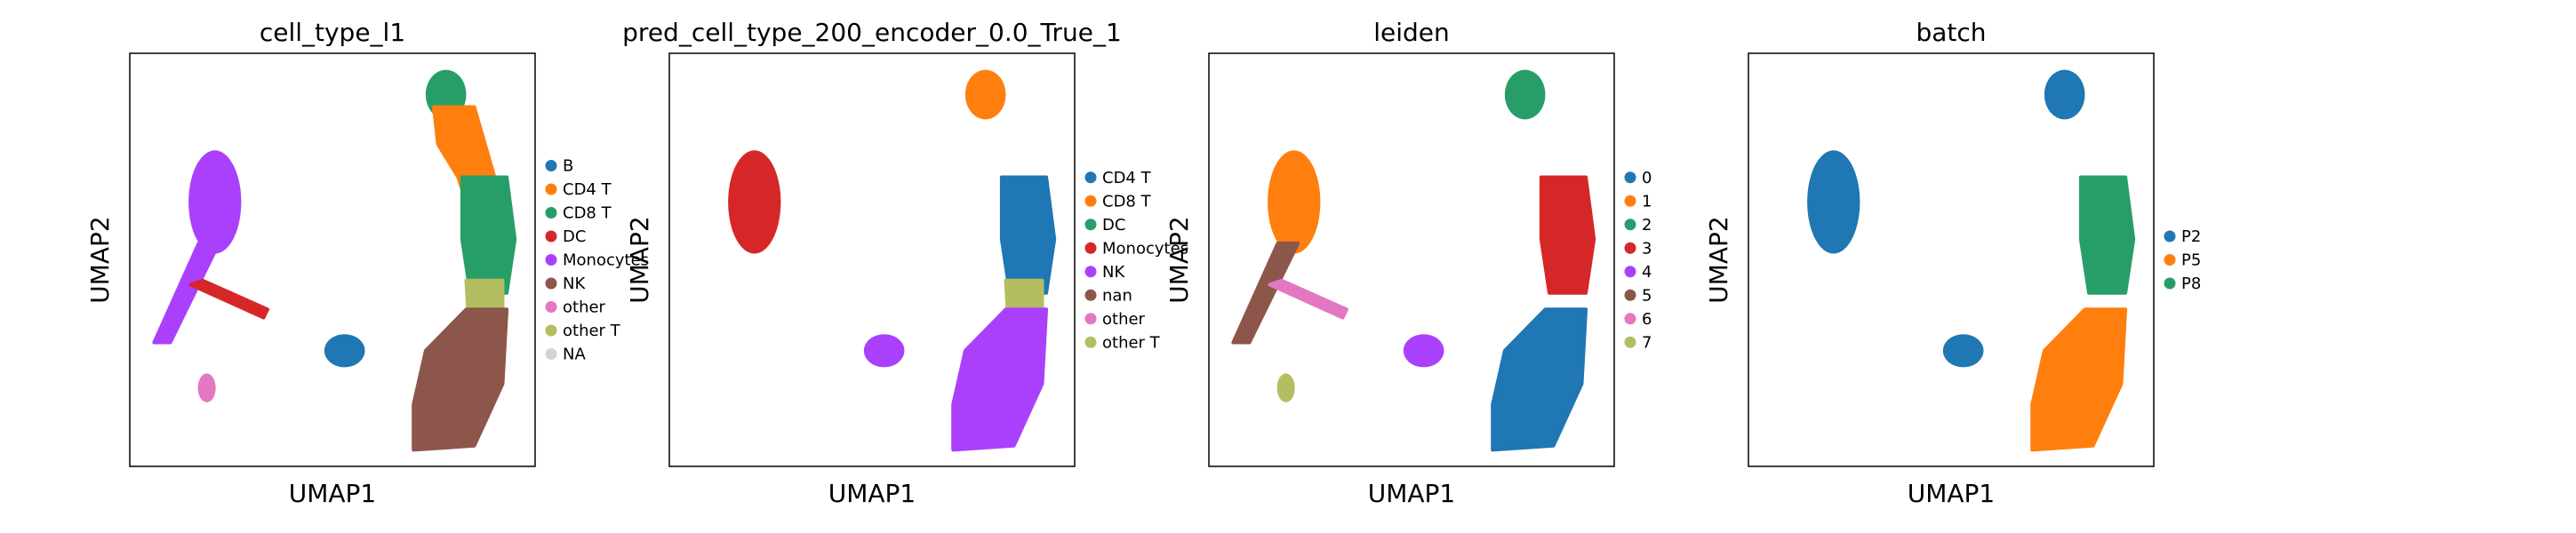 This screenshot has width=2576, height=533. Describe the element at coordinates (872, 32) in the screenshot. I see `panel-title: pred_cell_type_200_encoder_0.0_True_1` at that location.